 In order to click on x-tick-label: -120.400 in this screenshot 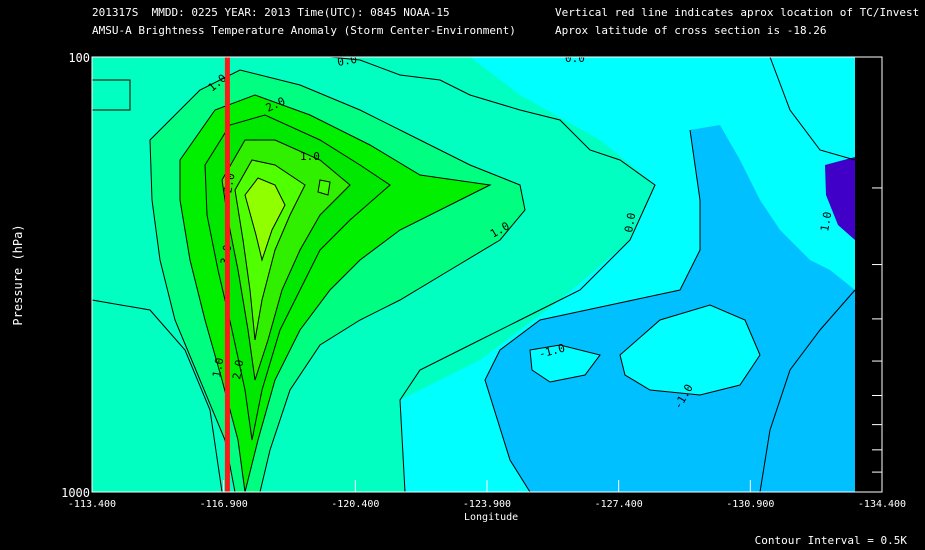, I will do `click(355, 504)`.